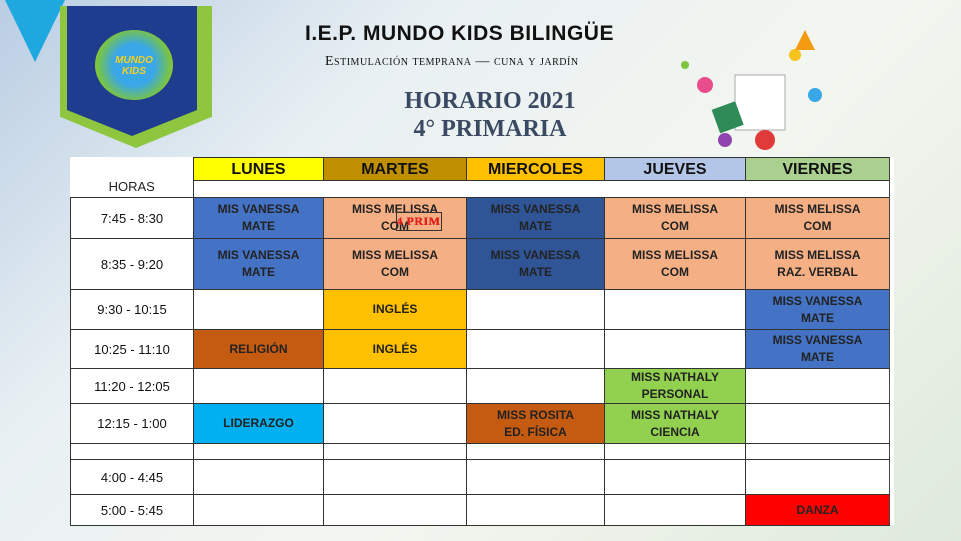 Image resolution: width=961 pixels, height=541 pixels. I want to click on time-slot: 5:00 - 5:45, so click(132, 510).